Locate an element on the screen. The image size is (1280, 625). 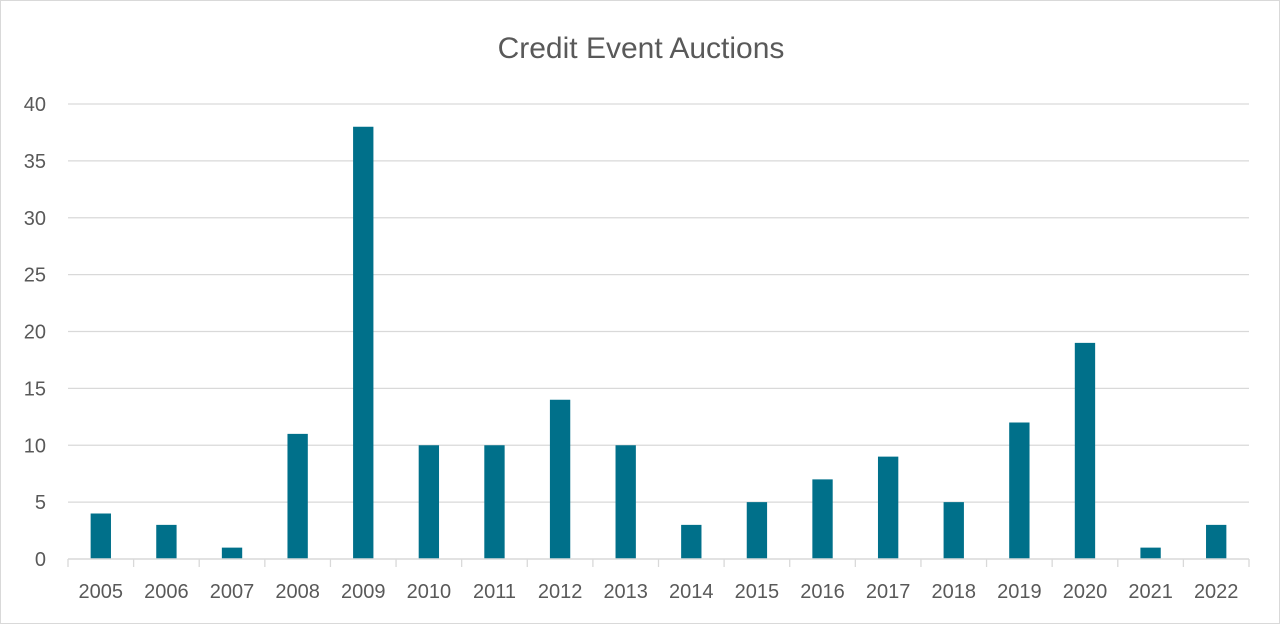
y-axis: 0 5 10 15 20 25 30 35 40 is located at coordinates (35, 332).